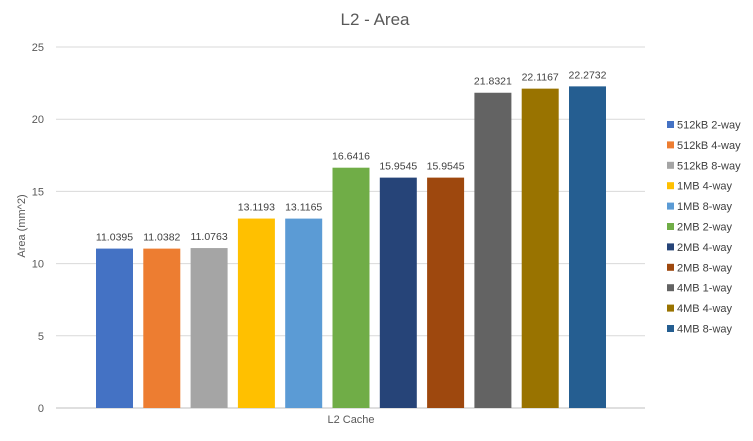  I want to click on y-tick-label: 10, so click(38, 265).